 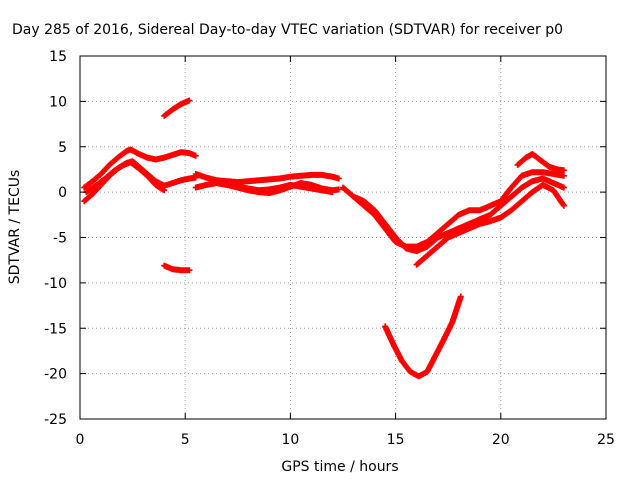 I want to click on y-tick-label: -5, so click(x=60, y=239).